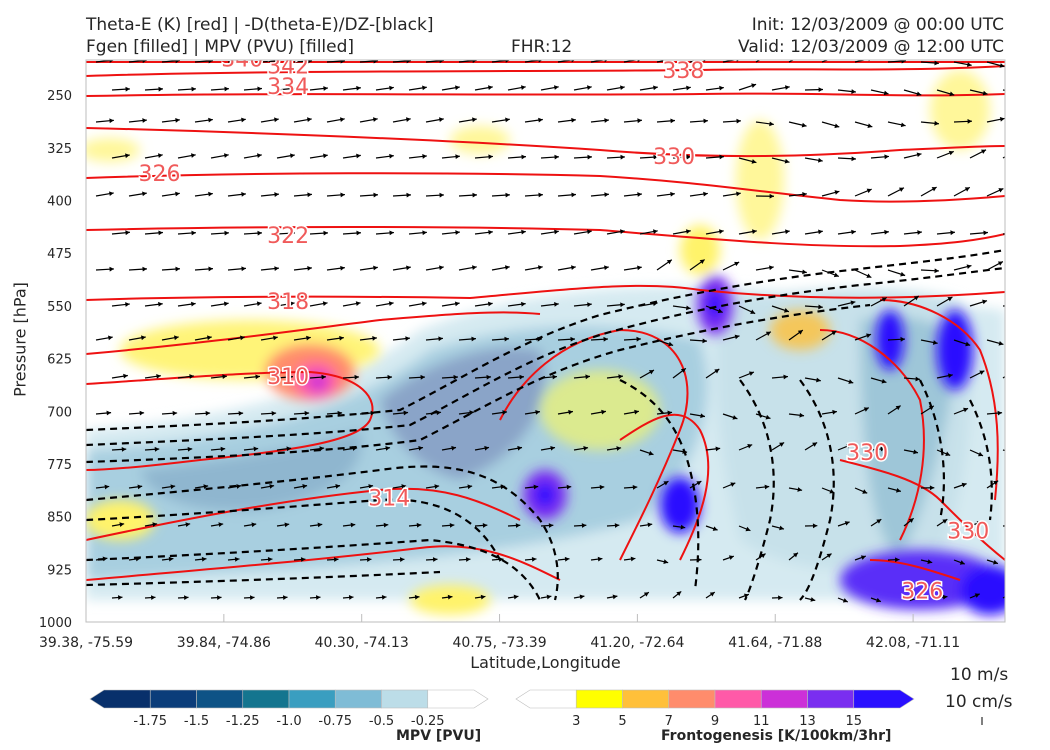 The height and width of the screenshot is (750, 1050). Describe the element at coordinates (59, 570) in the screenshot. I see `y-tick-label: 925` at that location.